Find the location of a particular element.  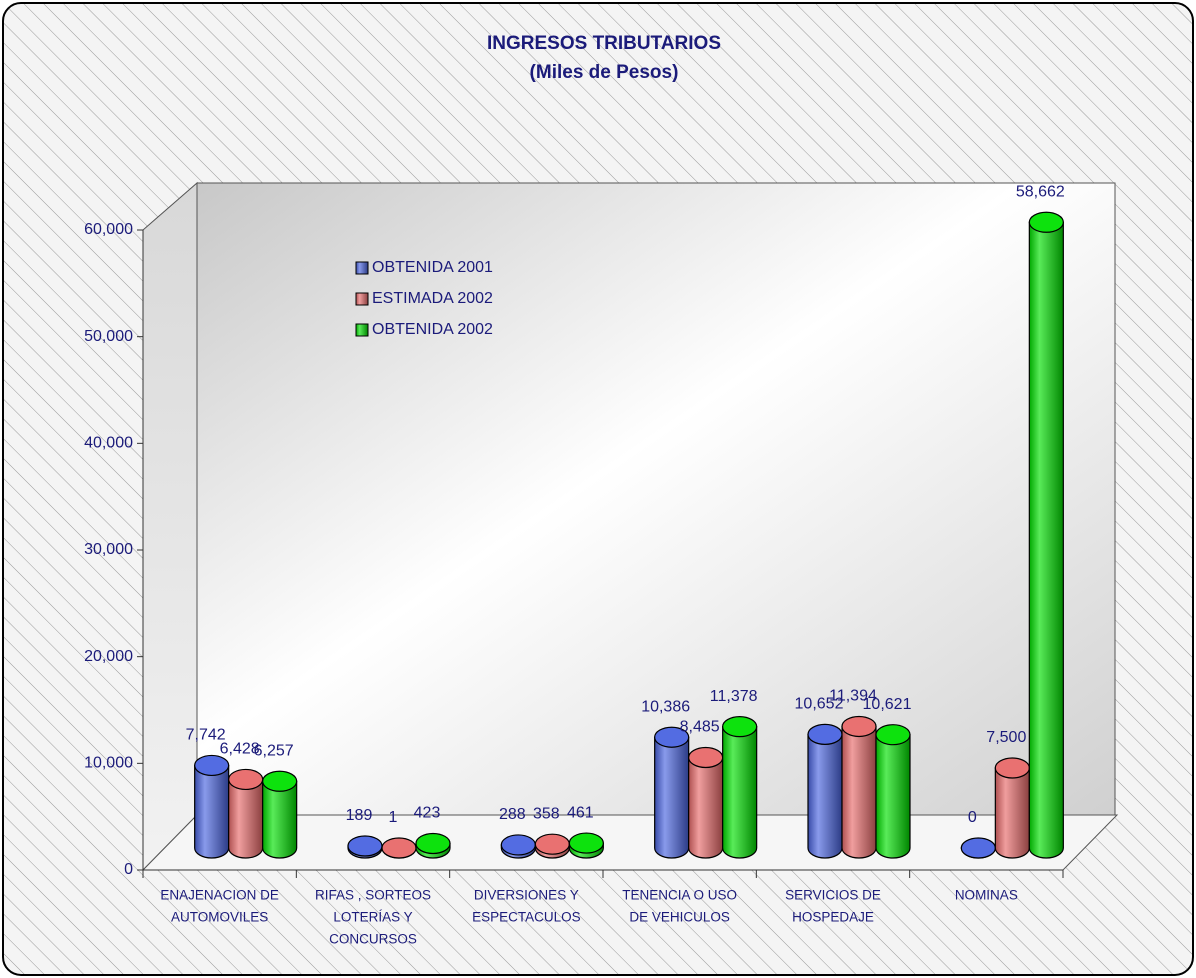

data-label: 10,386 is located at coordinates (665, 706).